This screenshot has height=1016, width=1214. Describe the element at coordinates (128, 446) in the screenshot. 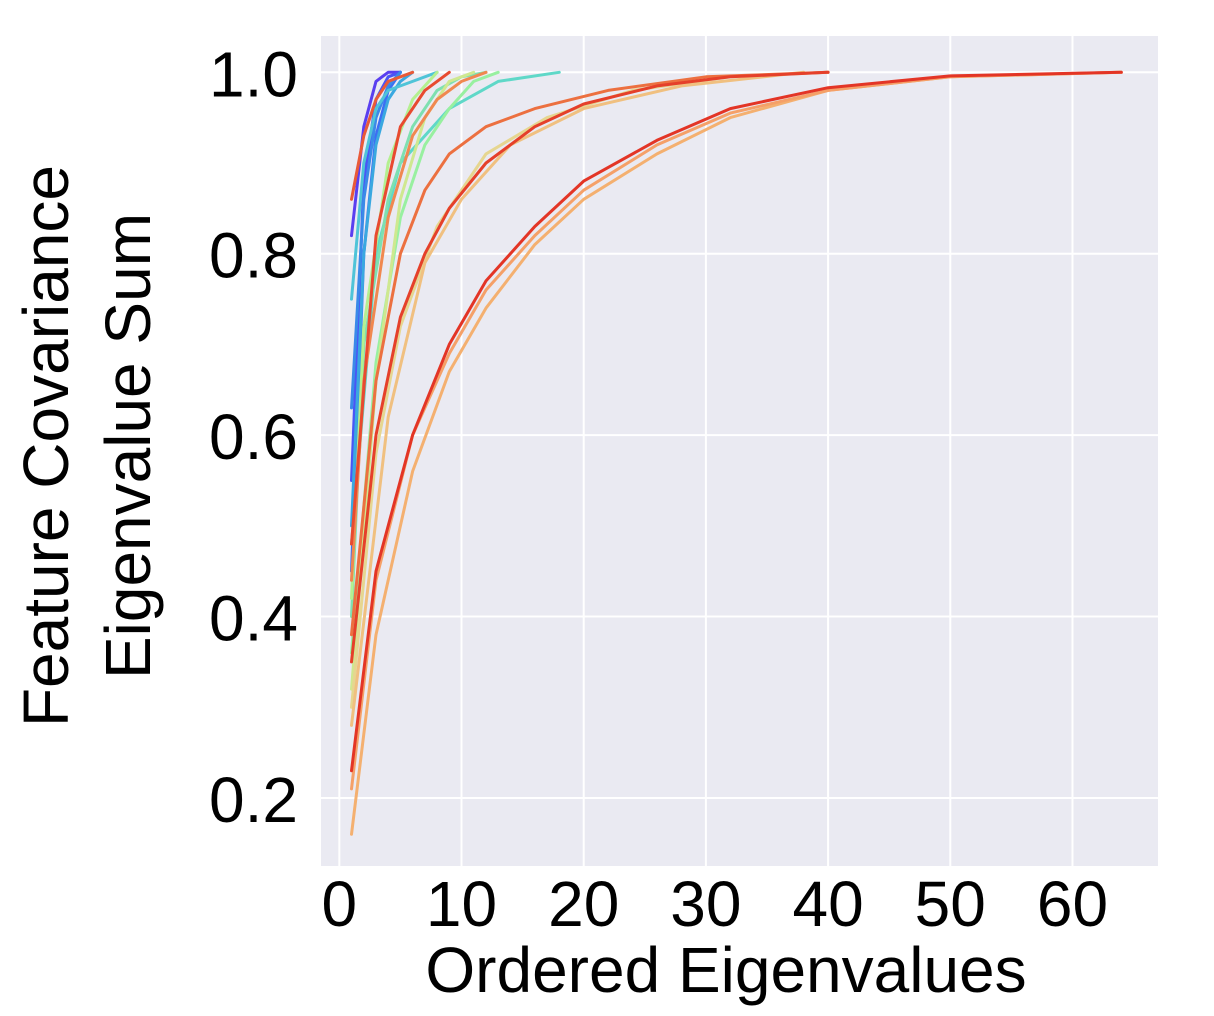

I see `y-axis-title-line-2: Eigenvalue Sum` at that location.